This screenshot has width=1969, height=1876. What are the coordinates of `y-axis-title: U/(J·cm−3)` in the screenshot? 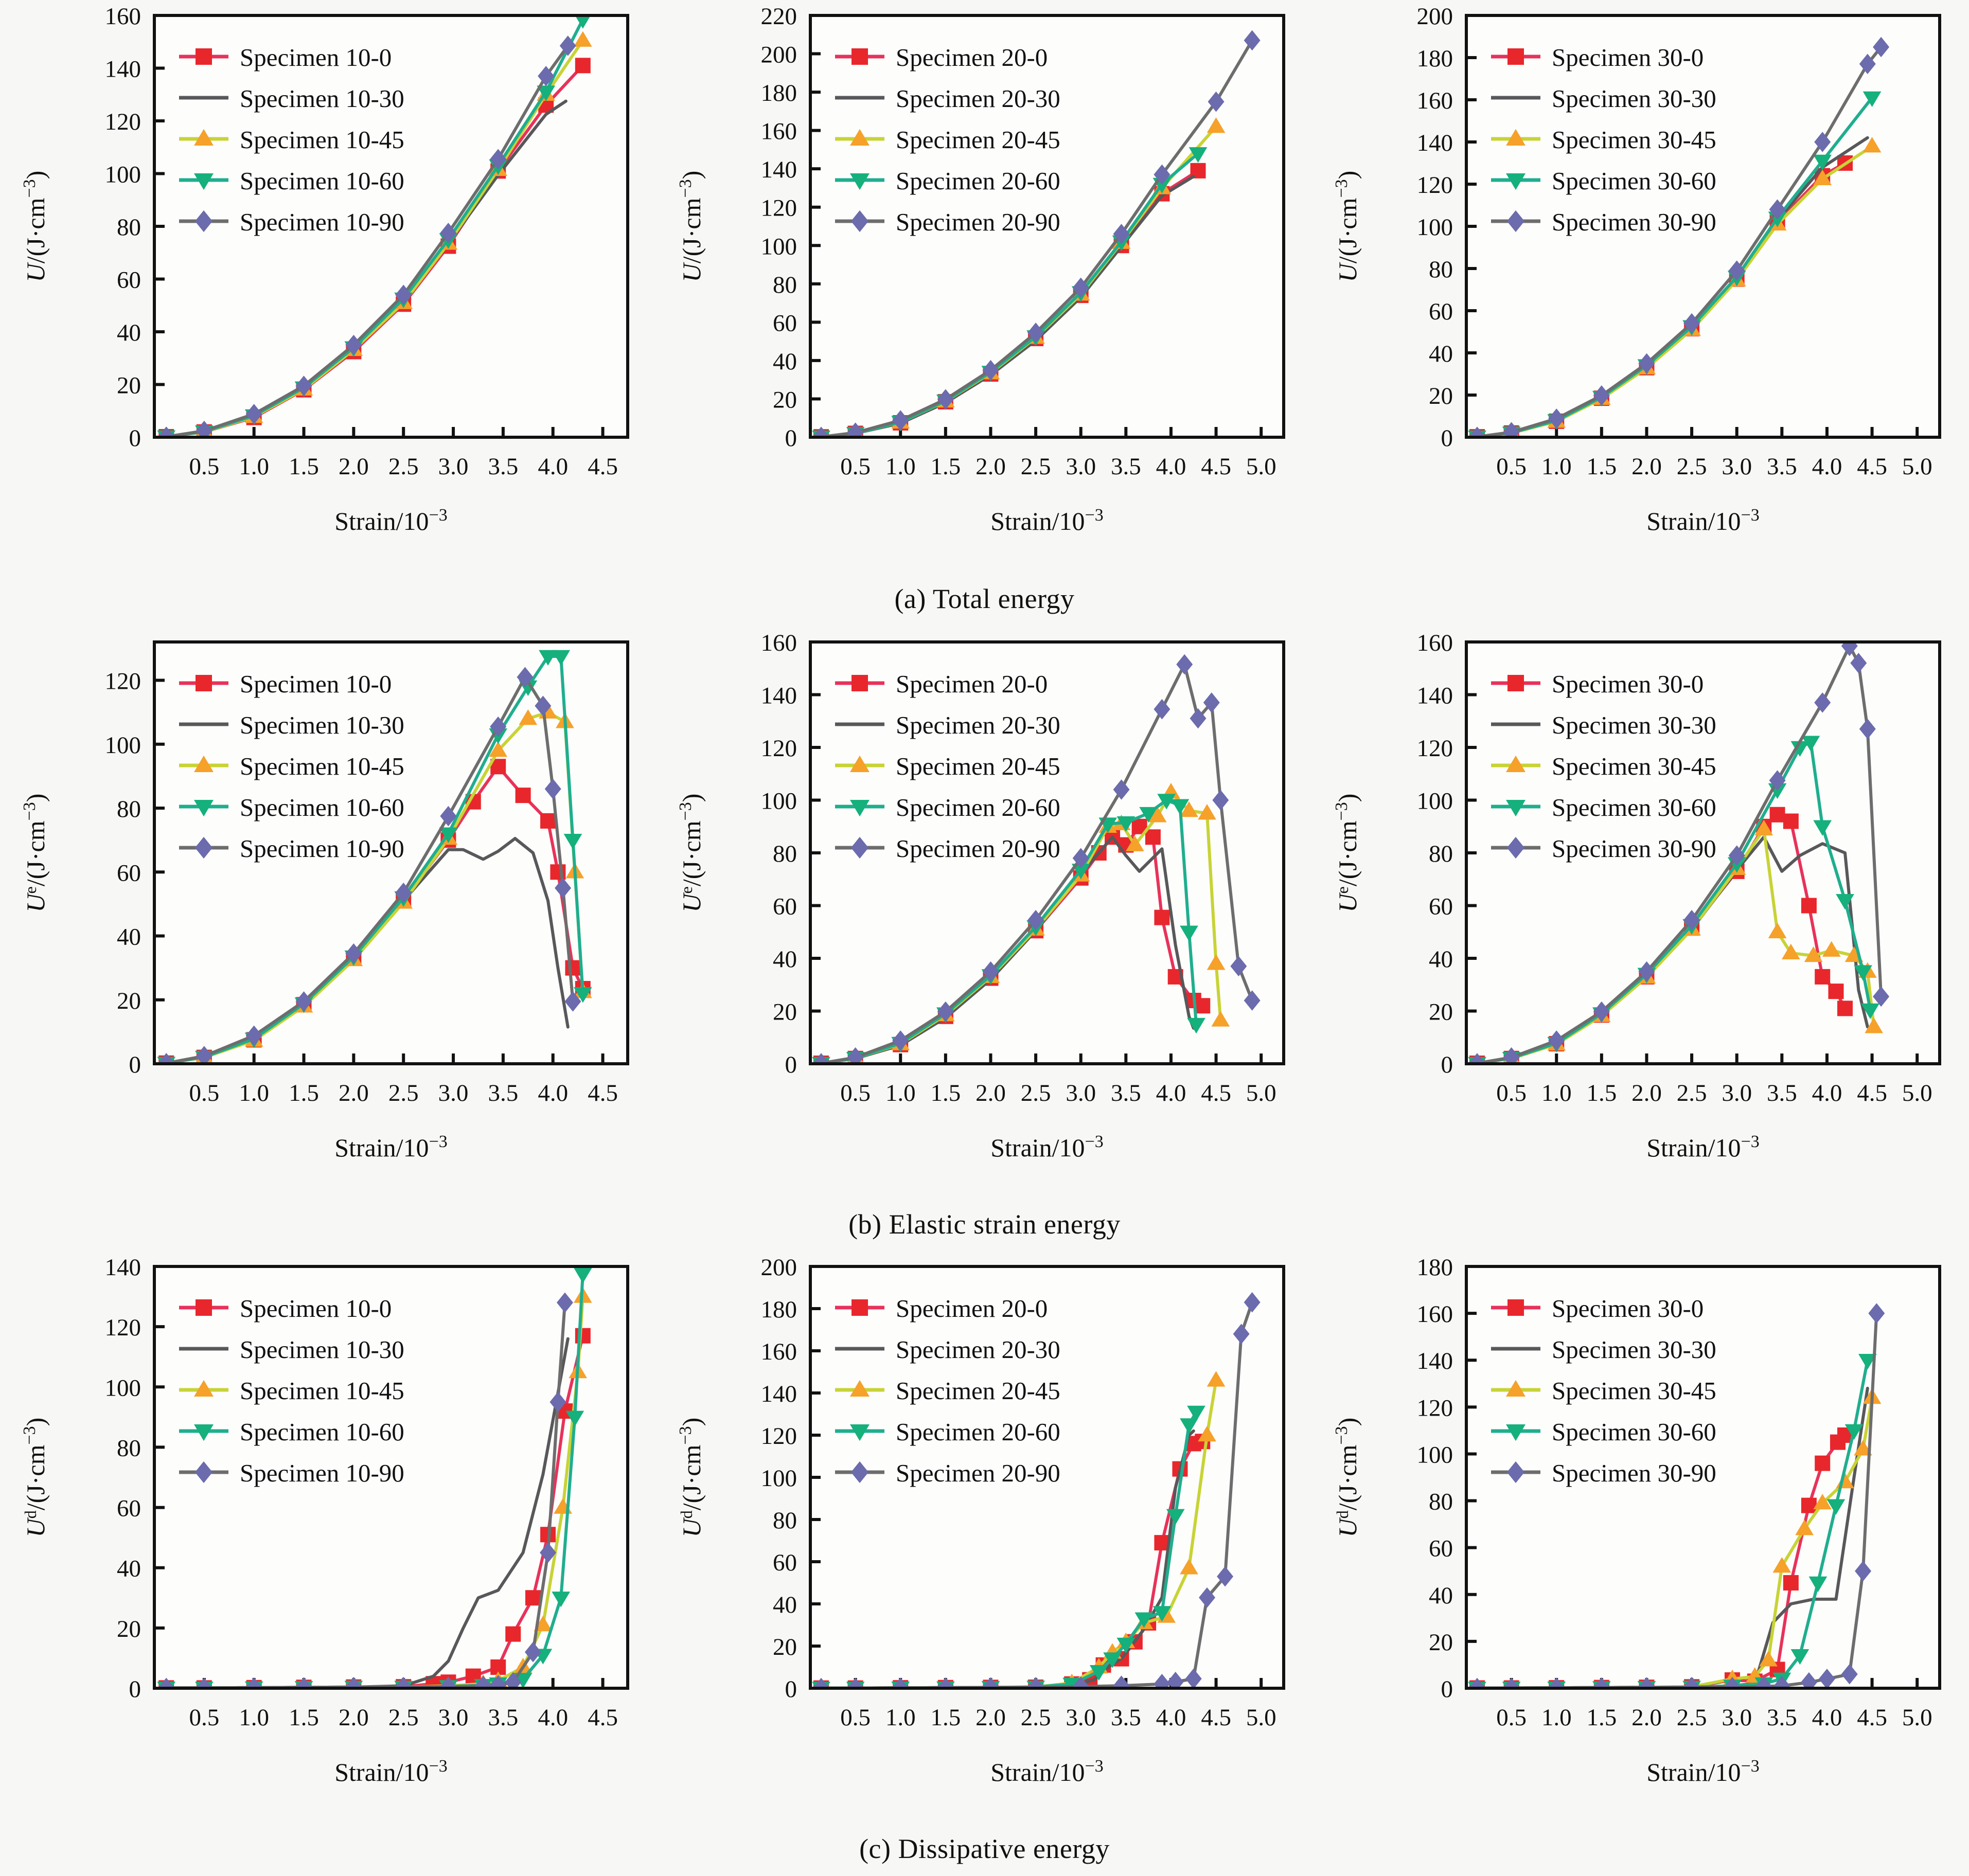 It's located at (691, 226).